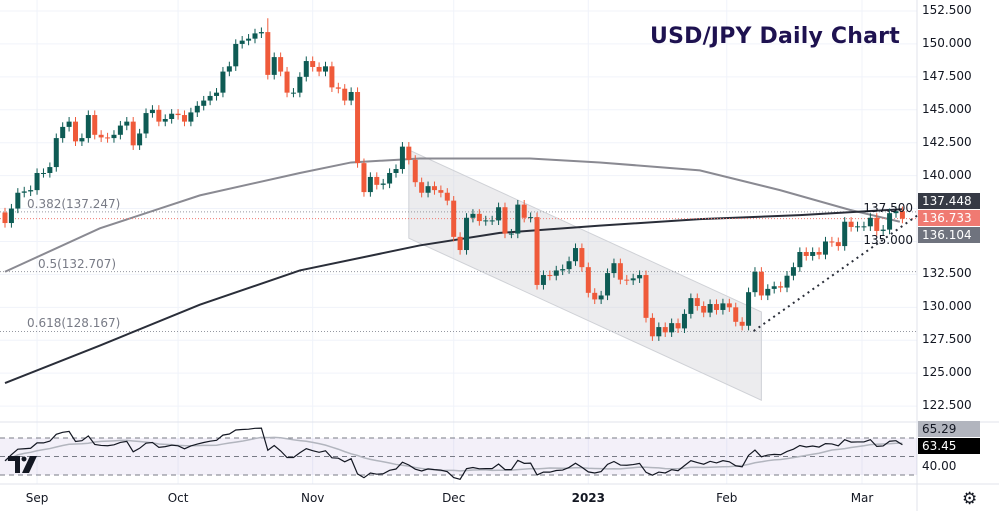  I want to click on fib-level-label: 0.618(128.167), so click(74, 323).